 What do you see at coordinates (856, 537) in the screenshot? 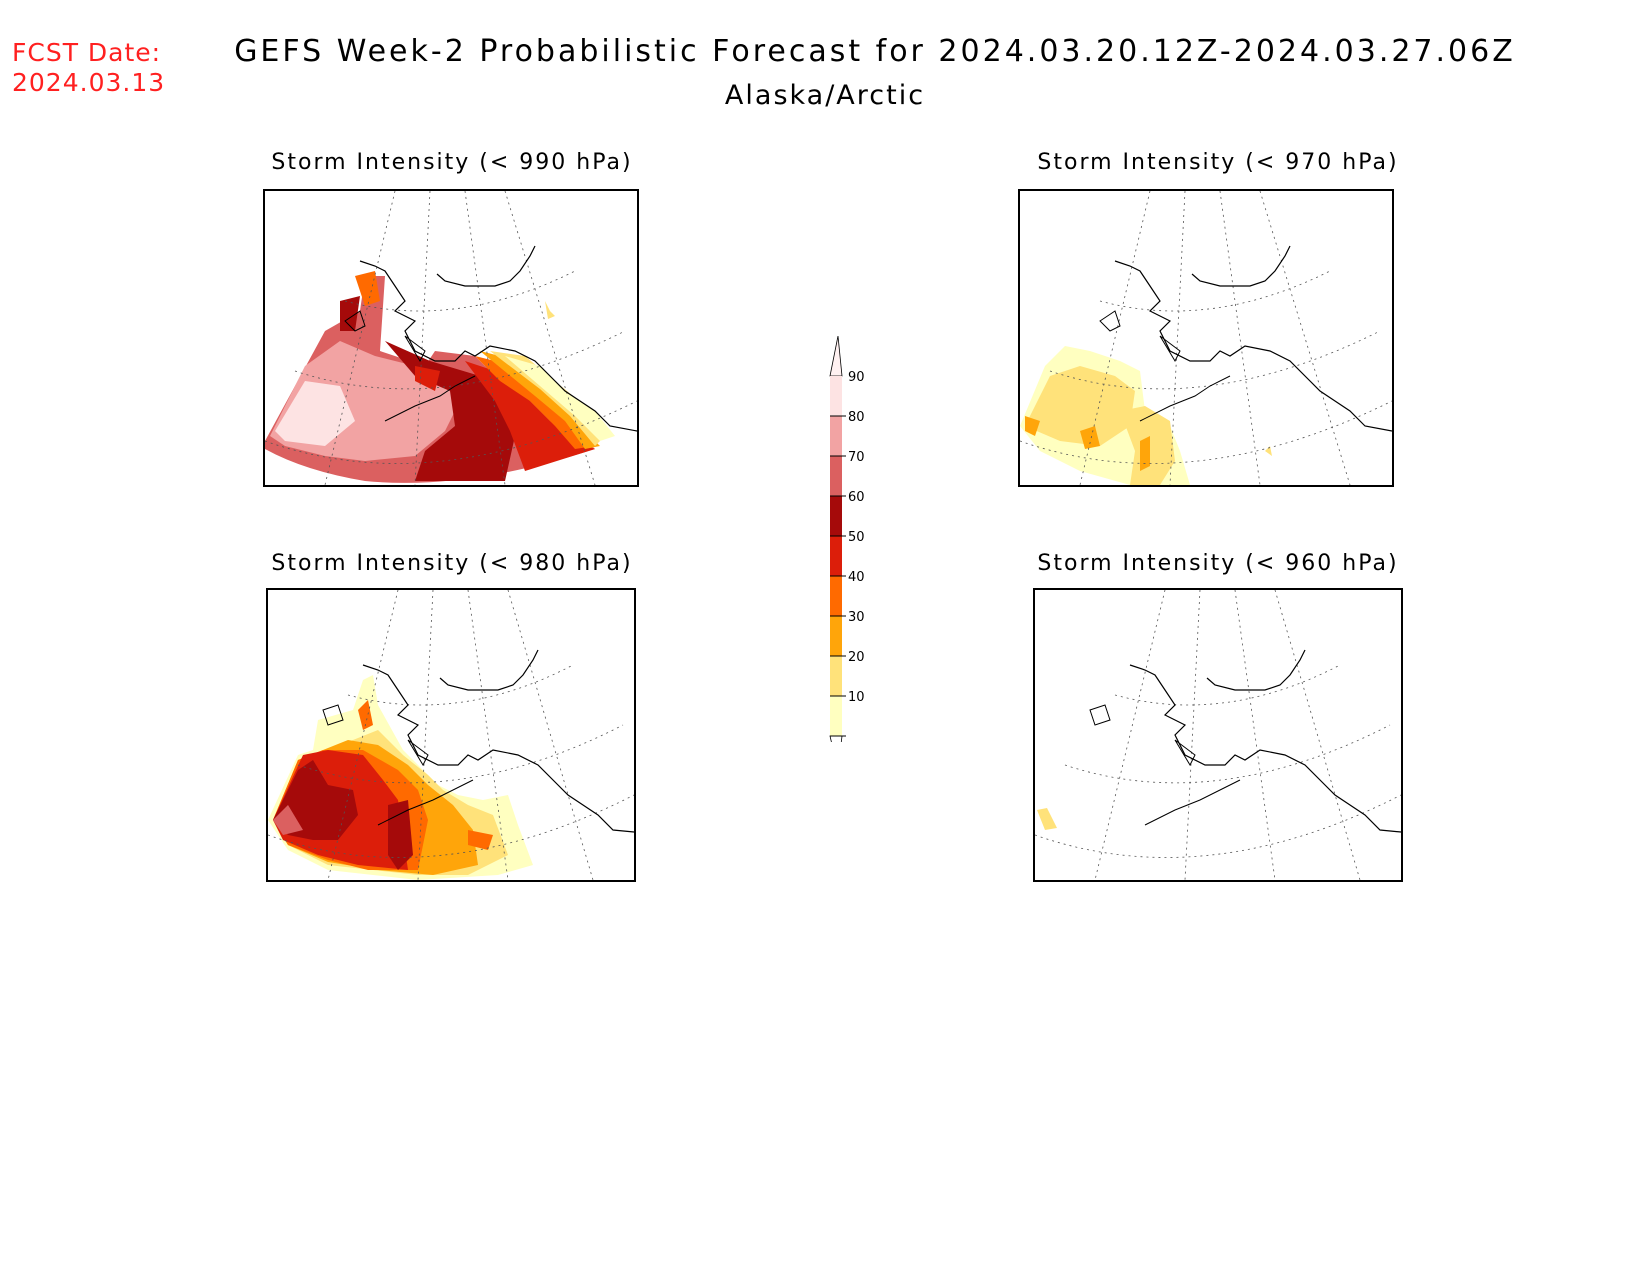
I see `colorbar-label: 50` at bounding box center [856, 537].